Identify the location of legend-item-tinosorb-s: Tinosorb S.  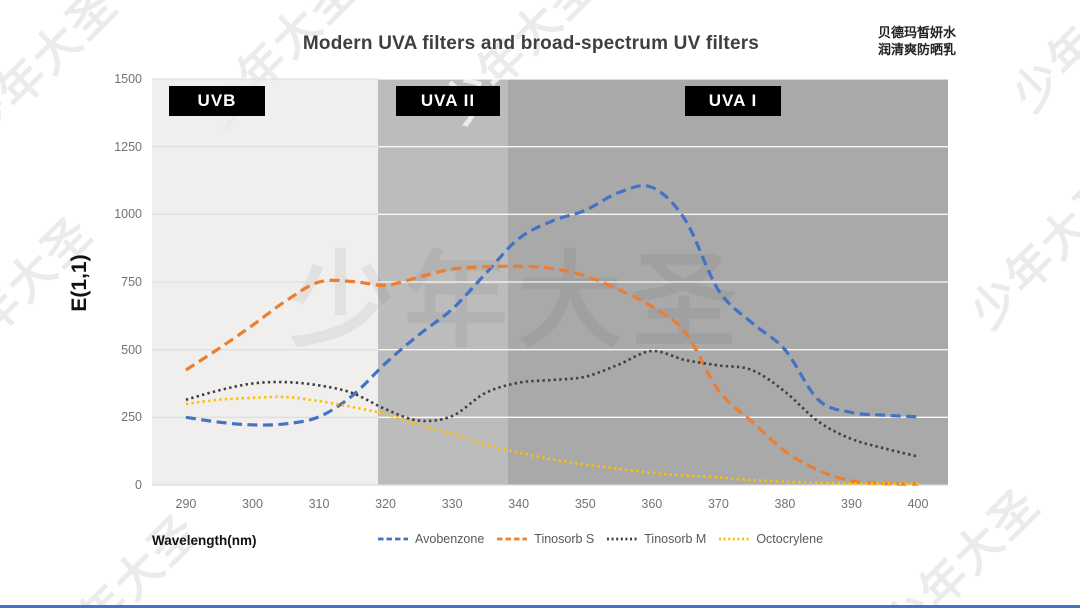
(545, 539).